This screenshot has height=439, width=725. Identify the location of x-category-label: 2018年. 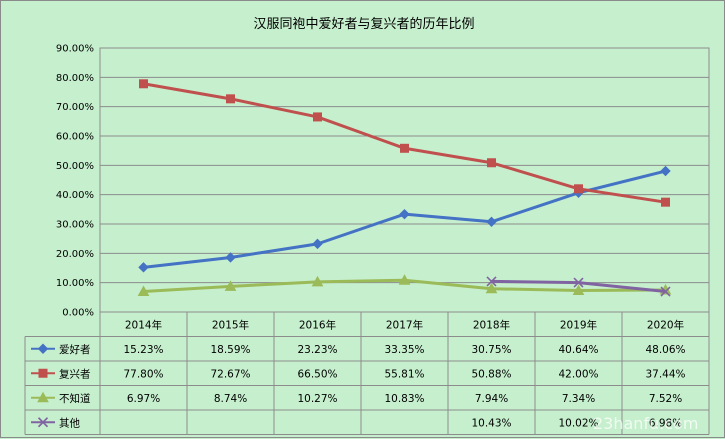
(491, 324).